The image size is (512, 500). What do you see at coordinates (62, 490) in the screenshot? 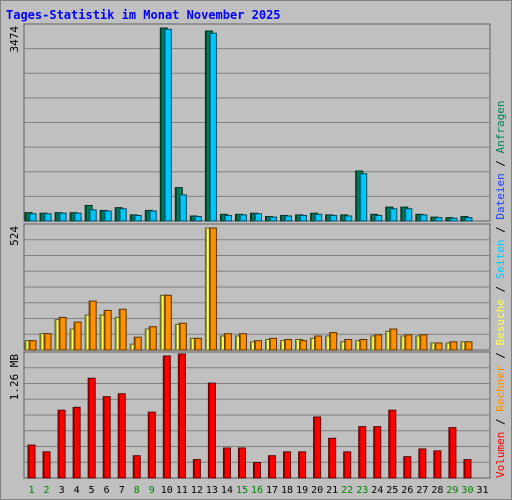
I see `x-tick-label-day-3: 3` at bounding box center [62, 490].